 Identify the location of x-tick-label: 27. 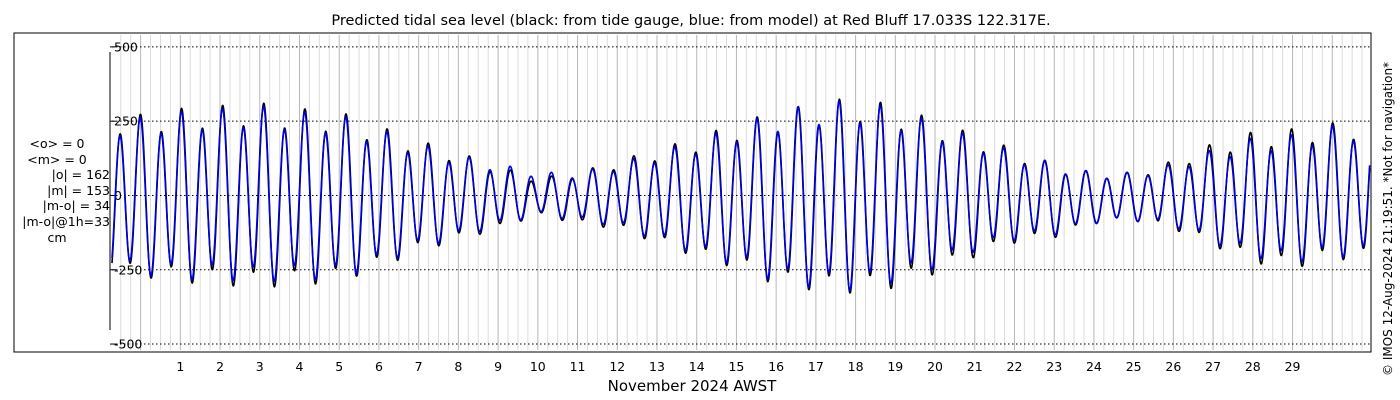
(1213, 366).